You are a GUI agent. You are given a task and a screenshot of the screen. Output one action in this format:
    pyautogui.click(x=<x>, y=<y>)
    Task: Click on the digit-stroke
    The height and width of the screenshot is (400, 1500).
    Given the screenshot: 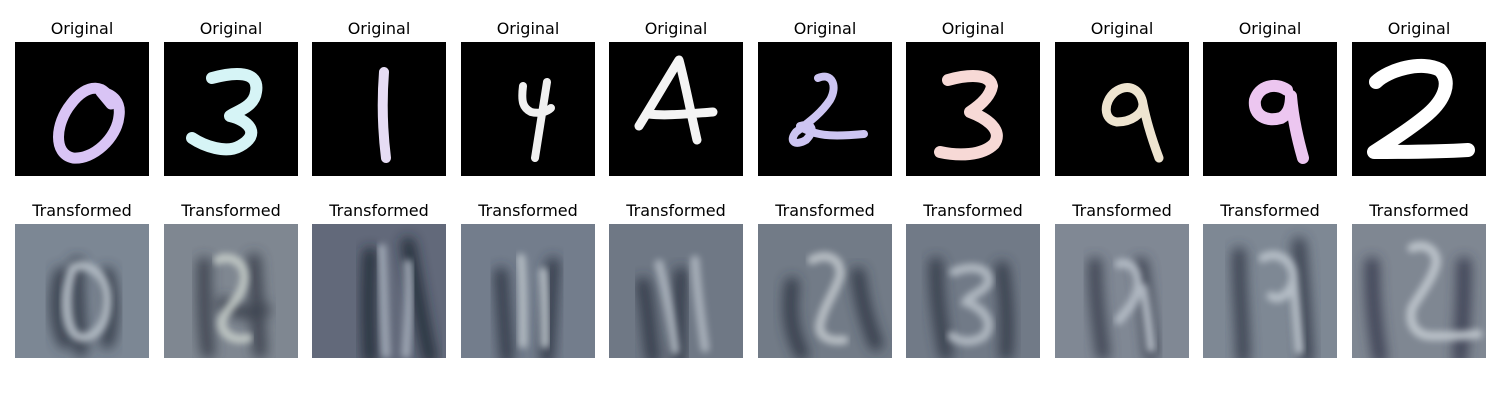 What is the action you would take?
    pyautogui.click(x=384, y=115)
    